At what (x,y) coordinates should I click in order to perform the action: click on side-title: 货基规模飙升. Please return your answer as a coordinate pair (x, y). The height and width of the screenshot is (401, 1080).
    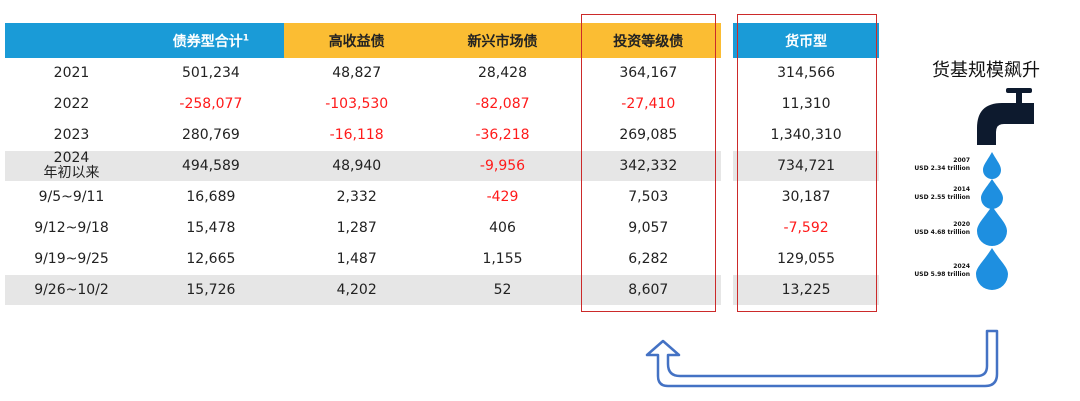
    Looking at the image, I should click on (986, 70).